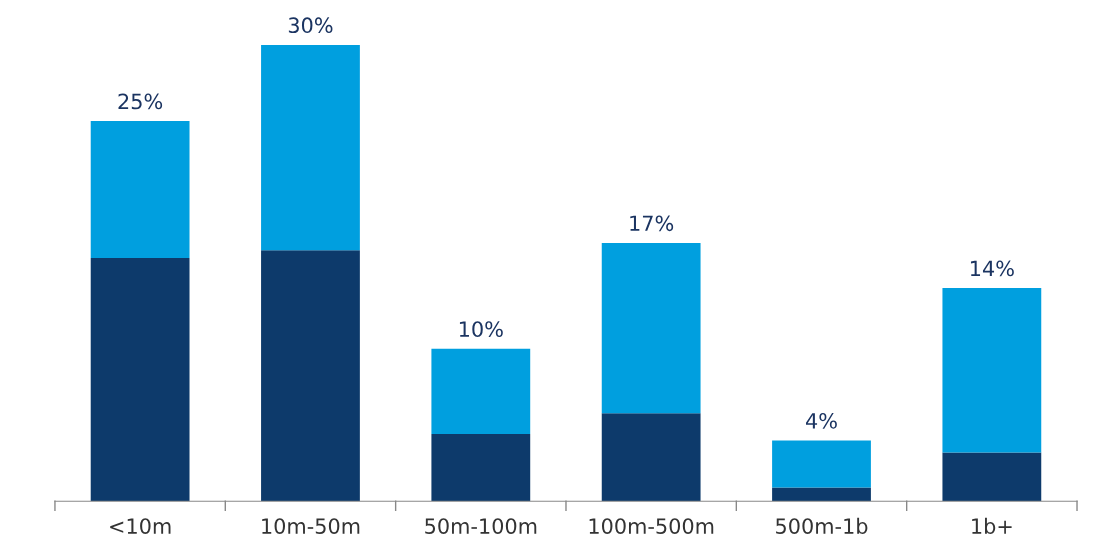  I want to click on x-tick-label: 10m-50m, so click(311, 526).